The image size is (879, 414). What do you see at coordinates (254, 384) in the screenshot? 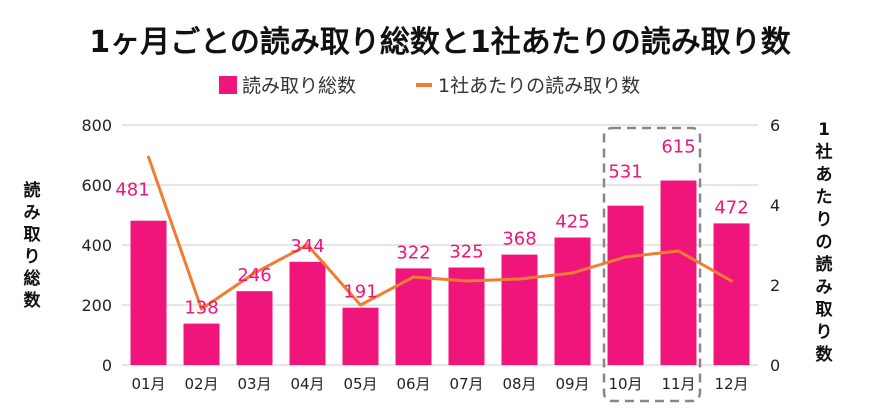
I see `x-tick-label: 03月` at bounding box center [254, 384].